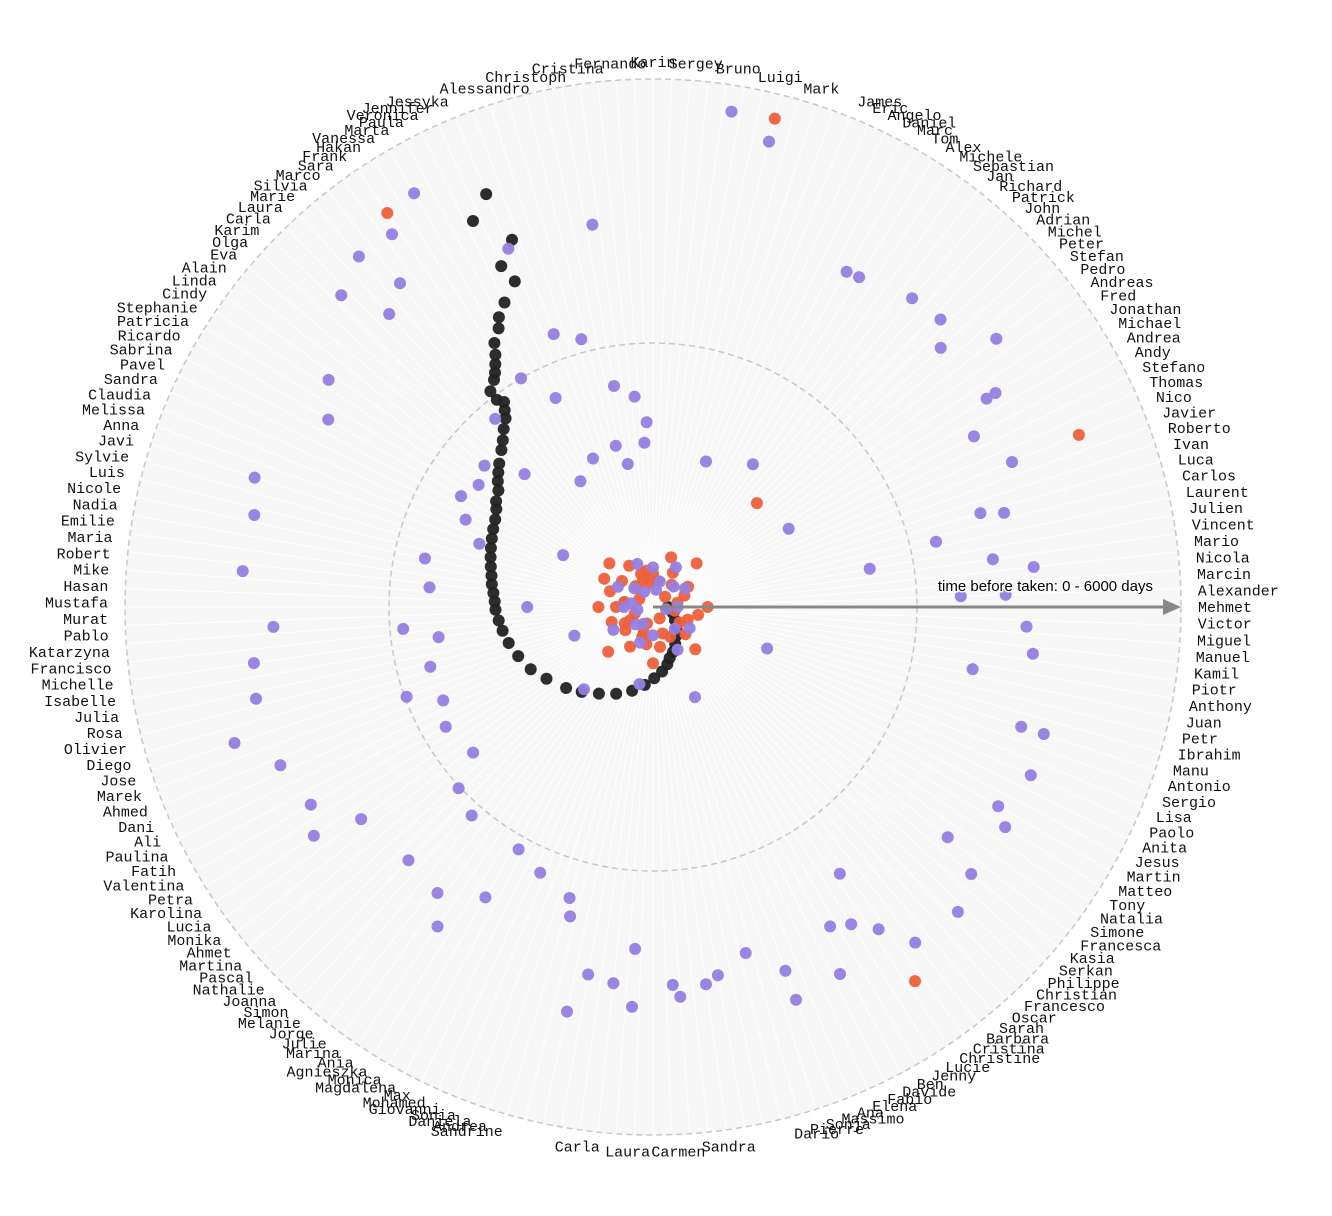 The height and width of the screenshot is (1216, 1332). I want to click on angular-label: Murat, so click(85, 620).